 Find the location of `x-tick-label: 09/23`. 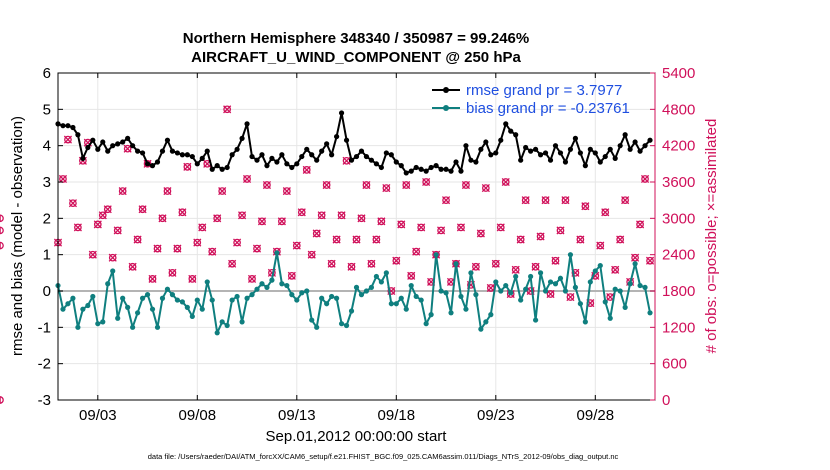

x-tick-label: 09/23 is located at coordinates (496, 415).